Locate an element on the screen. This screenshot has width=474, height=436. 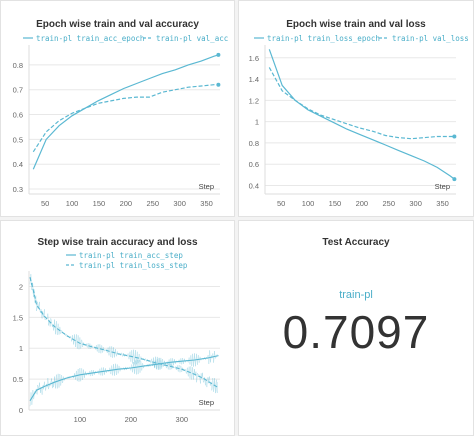
accuracy-xtick-label: 350 is located at coordinates (206, 203).